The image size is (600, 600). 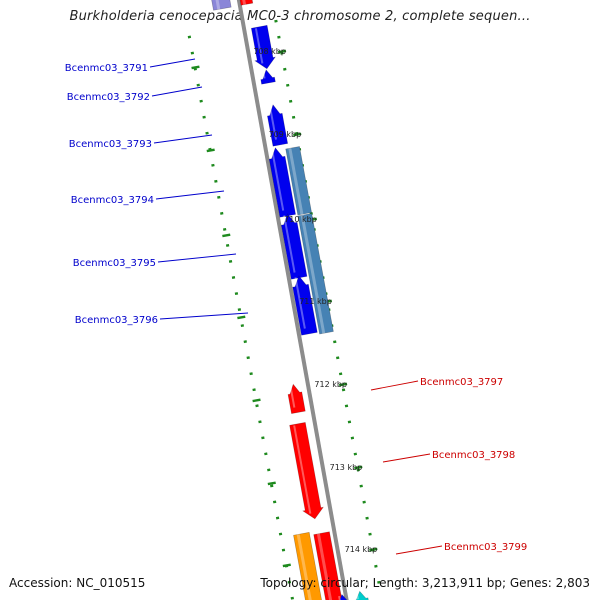 What do you see at coordinates (346, 467) in the screenshot?
I see `scale-label: 713 kbp` at bounding box center [346, 467].